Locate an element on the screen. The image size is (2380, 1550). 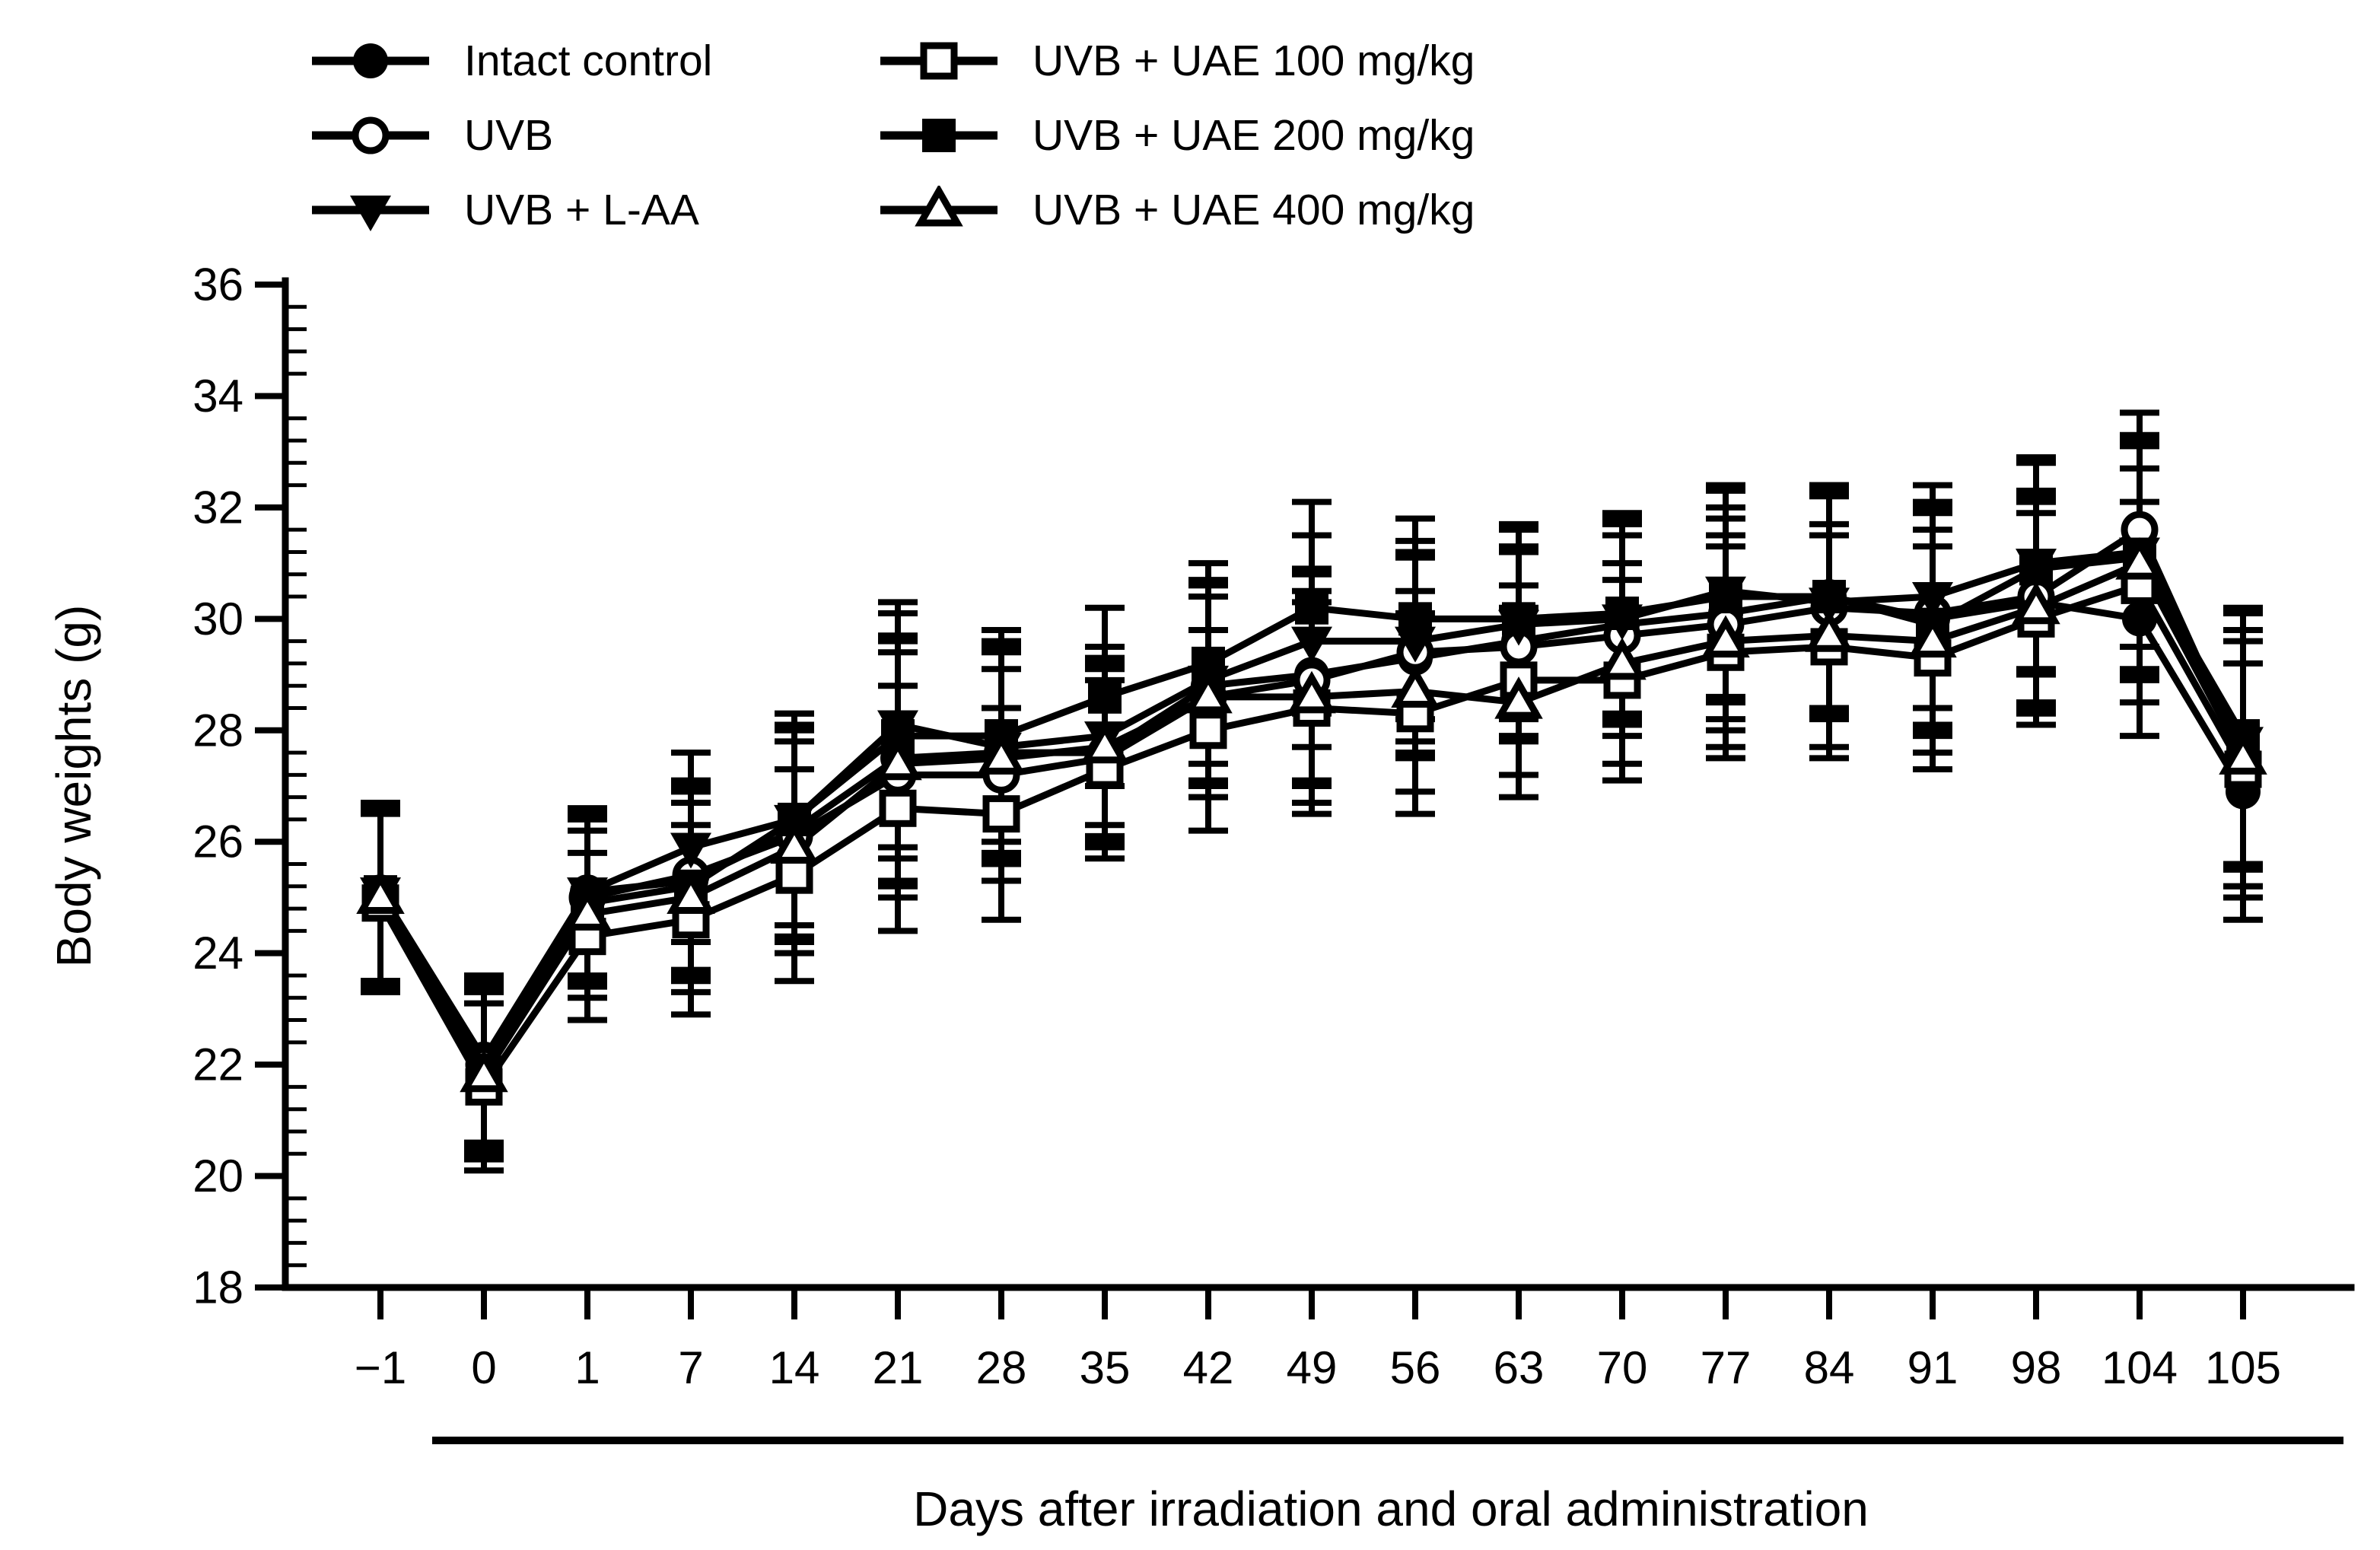
legend-marker-uae-100-icon is located at coordinates (939, 61).